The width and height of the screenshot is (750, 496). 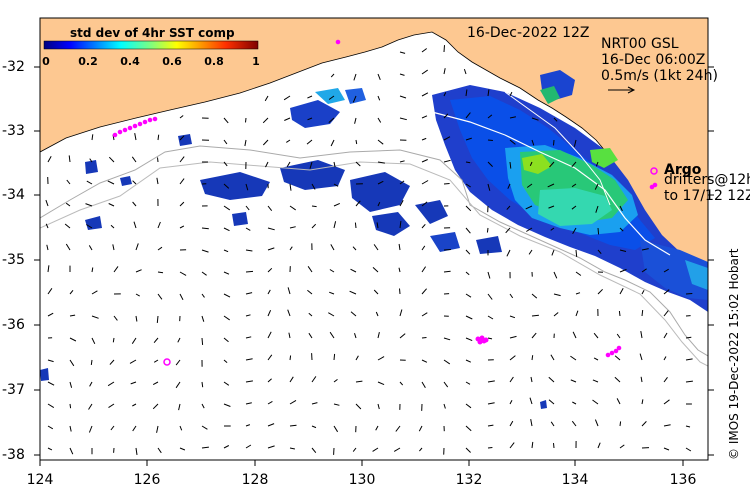 I want to click on coastal-track, so click(x=557, y=148).